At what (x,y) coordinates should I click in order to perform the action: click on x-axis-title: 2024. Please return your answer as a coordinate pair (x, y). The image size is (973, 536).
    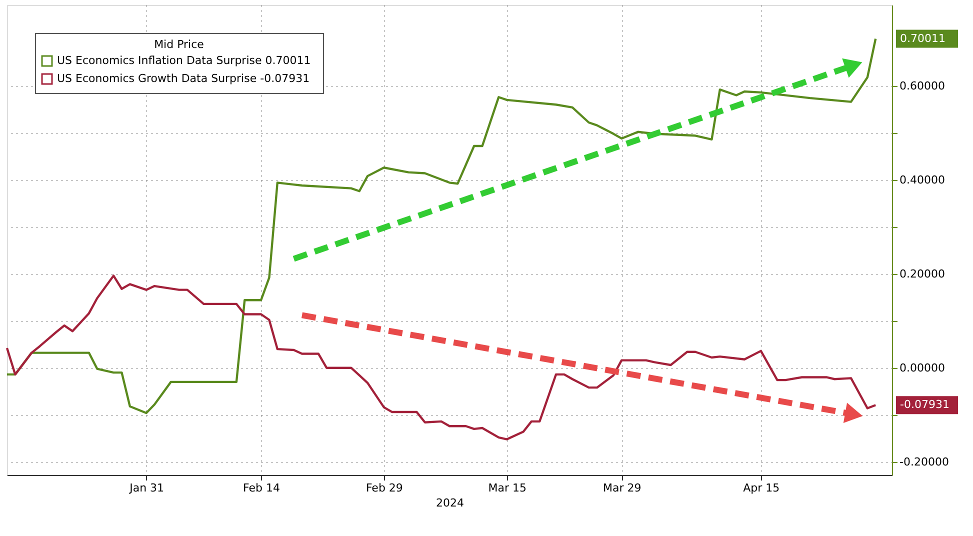
    Looking at the image, I should click on (450, 503).